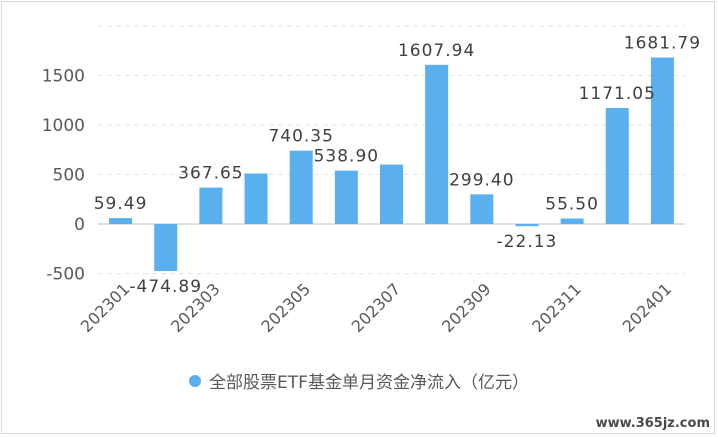 This screenshot has height=437, width=718. Describe the element at coordinates (69, 176) in the screenshot. I see `y-tick-label: 500` at that location.